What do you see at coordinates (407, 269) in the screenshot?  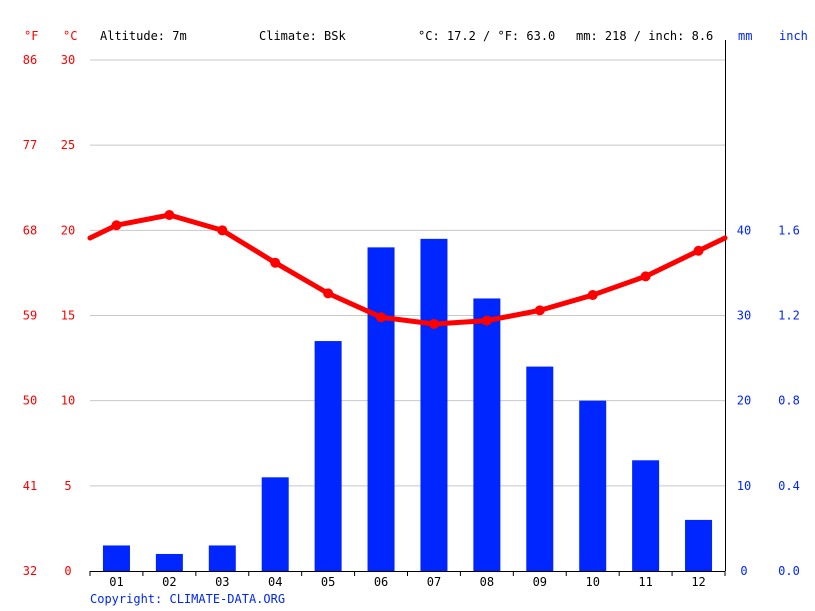 I see `temperature-line` at bounding box center [407, 269].